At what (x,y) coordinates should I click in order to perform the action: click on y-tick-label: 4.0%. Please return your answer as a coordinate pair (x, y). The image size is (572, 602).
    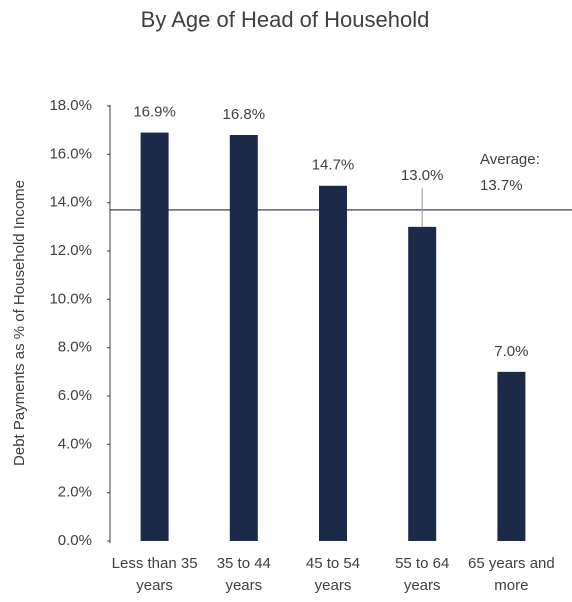
    Looking at the image, I should click on (75, 443).